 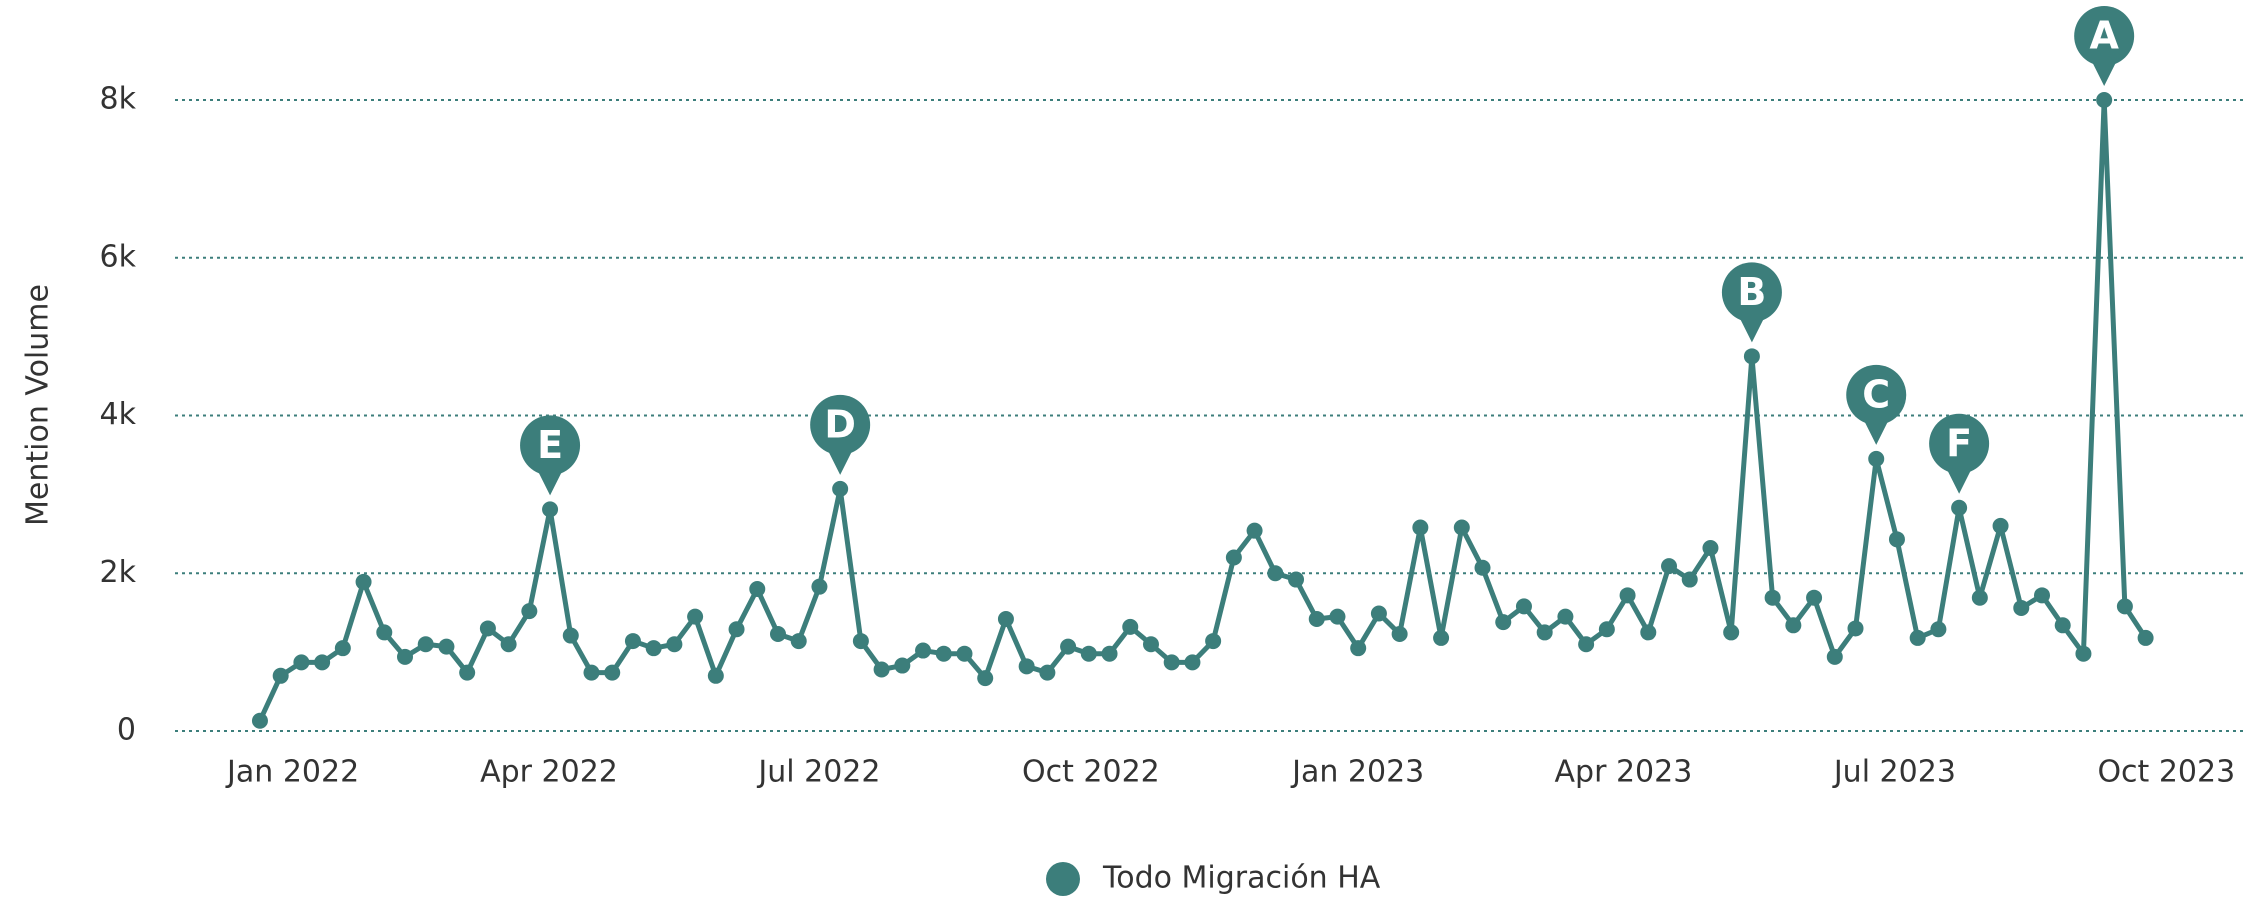 I want to click on annotation-pin: C, so click(x=1876, y=404).